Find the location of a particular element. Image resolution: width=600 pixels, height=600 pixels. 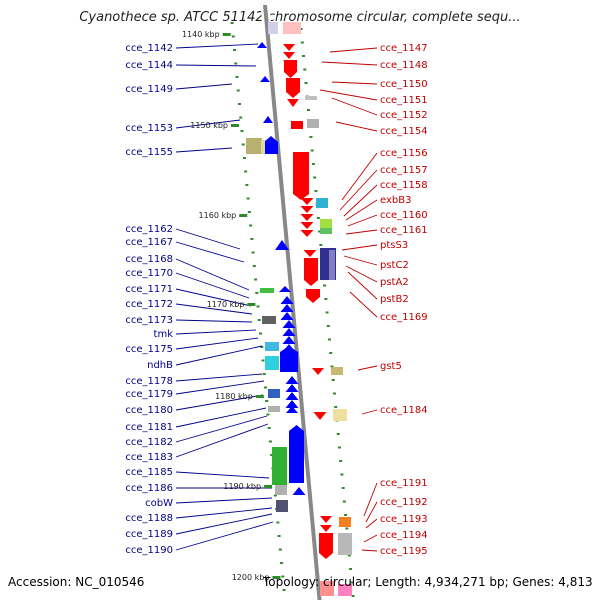

scale-label: 1200 kbp is located at coordinates (251, 577).